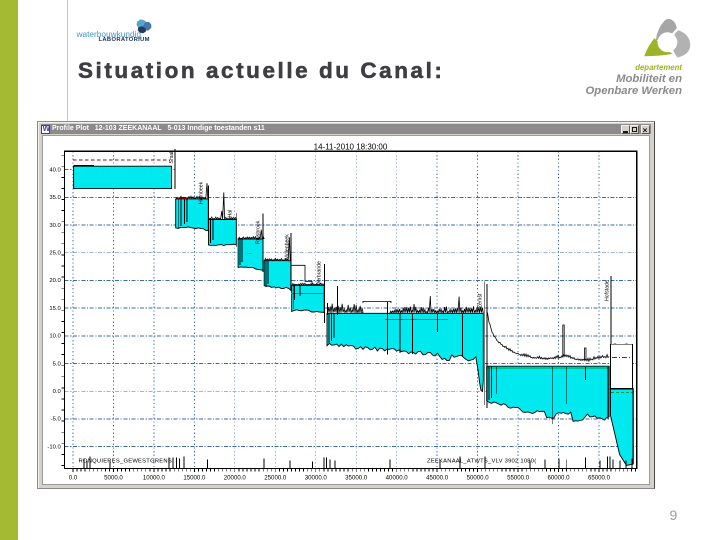  What do you see at coordinates (55, 226) in the screenshot?
I see `svg-text: 30.0` at bounding box center [55, 226].